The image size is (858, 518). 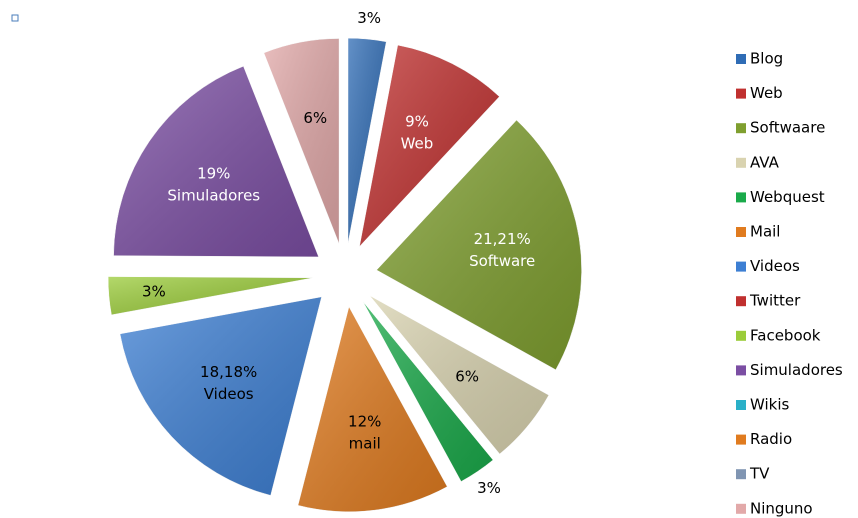 I want to click on legend-label: Web, so click(x=766, y=93).